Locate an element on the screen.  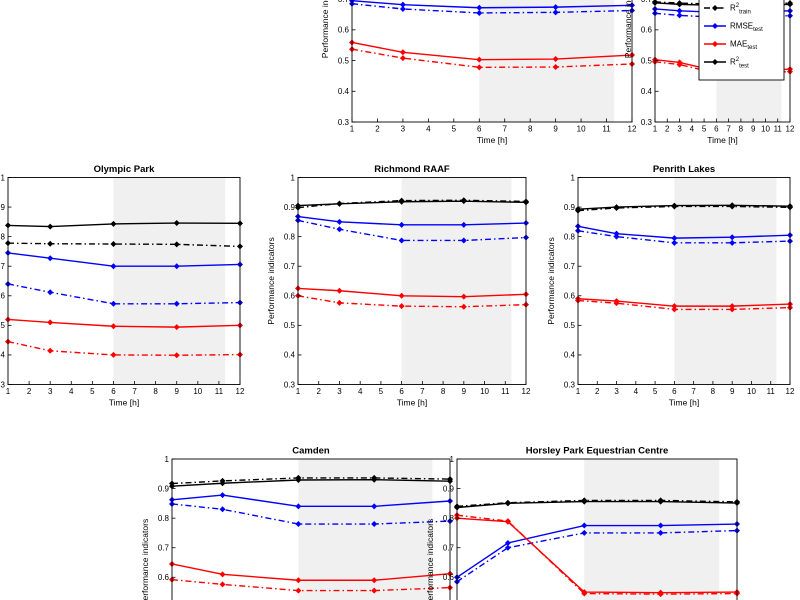
chart-title: Richmond RAAF is located at coordinates (412, 169).